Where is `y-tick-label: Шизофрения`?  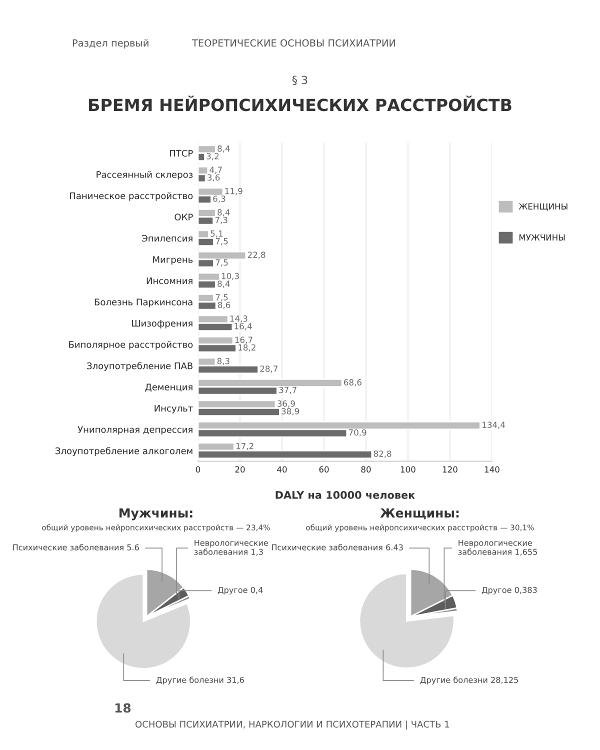 y-tick-label: Шизофрения is located at coordinates (162, 324).